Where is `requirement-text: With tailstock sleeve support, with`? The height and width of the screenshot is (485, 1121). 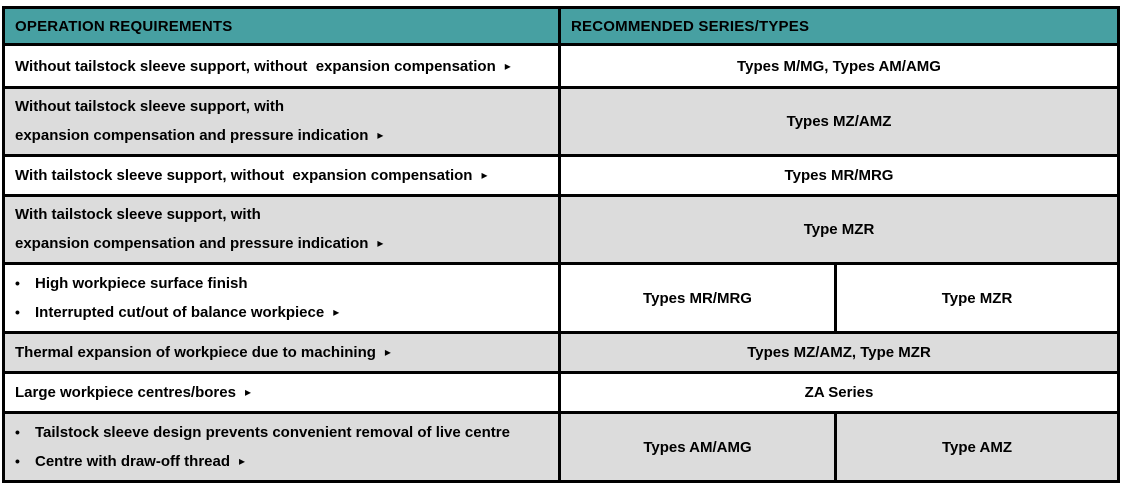 requirement-text: With tailstock sleeve support, with is located at coordinates (138, 214).